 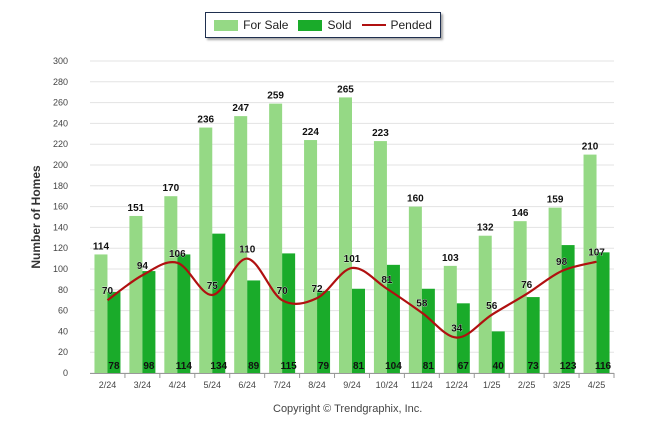 What do you see at coordinates (60, 82) in the screenshot?
I see `y-tick-label: 280` at bounding box center [60, 82].